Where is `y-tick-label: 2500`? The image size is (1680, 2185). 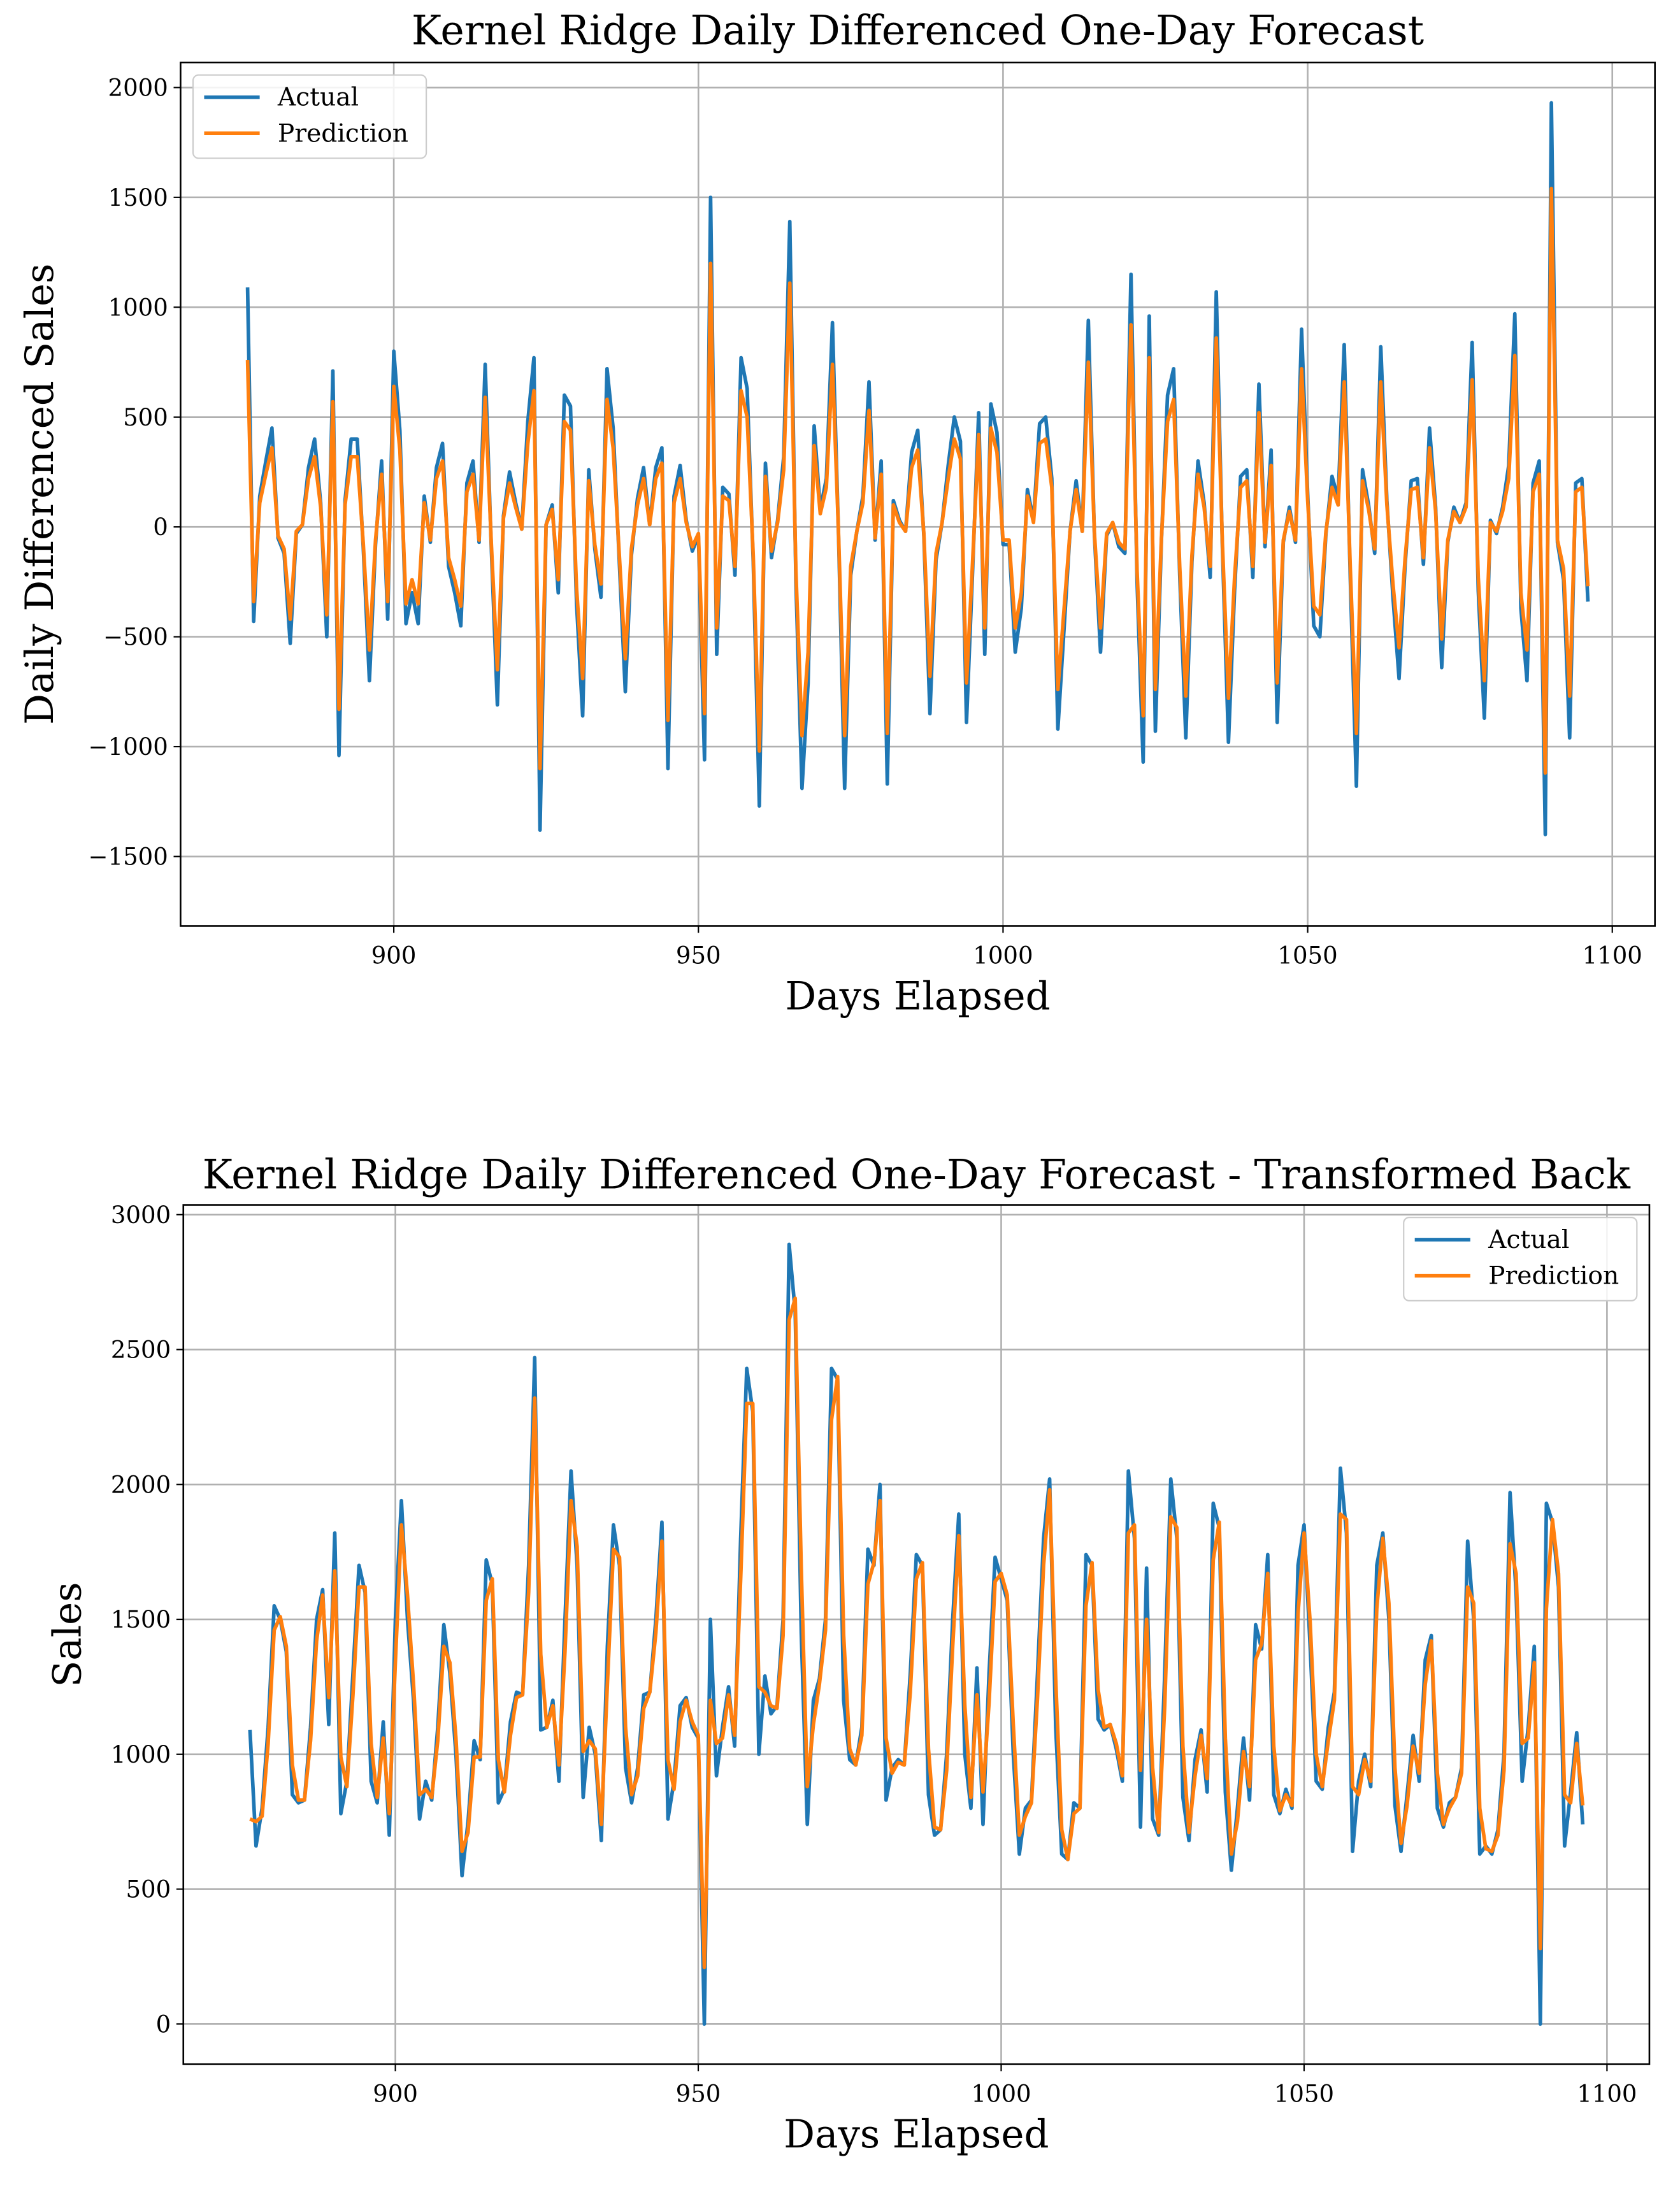
y-tick-label: 2500 is located at coordinates (141, 1350).